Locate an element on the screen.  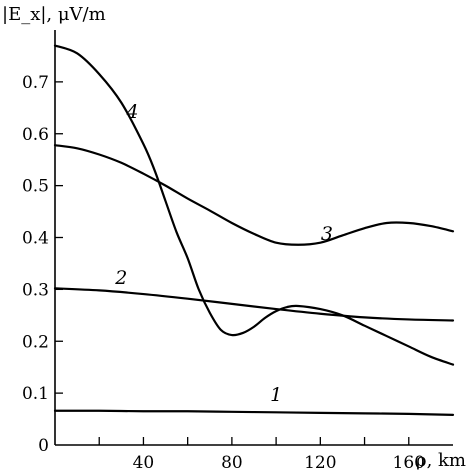
y-tick-label: 0 is located at coordinates (43, 446).